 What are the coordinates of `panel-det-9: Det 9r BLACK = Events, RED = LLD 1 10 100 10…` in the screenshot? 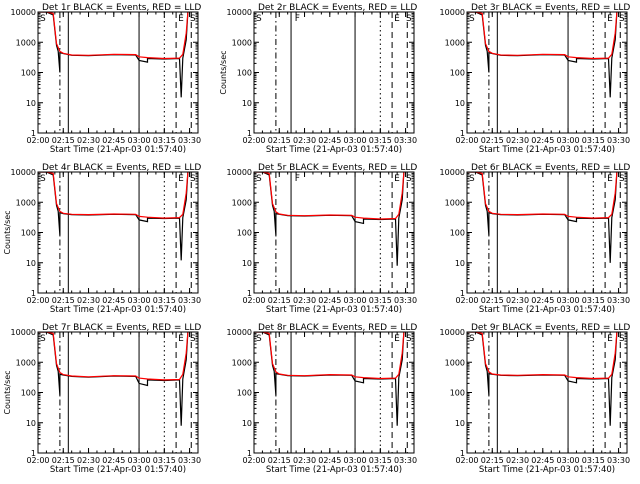 It's located at (535, 399).